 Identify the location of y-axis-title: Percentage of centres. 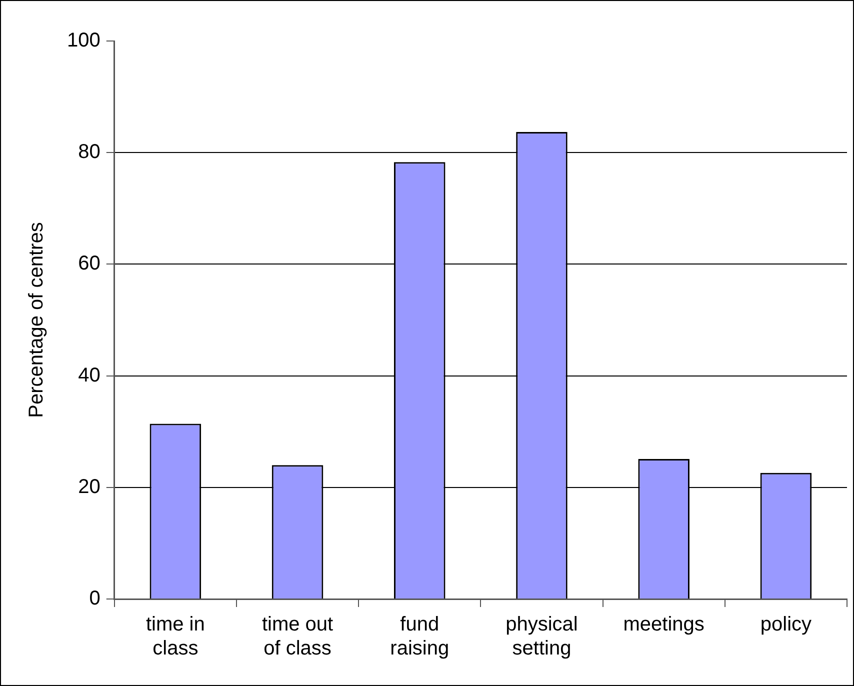
(37, 320).